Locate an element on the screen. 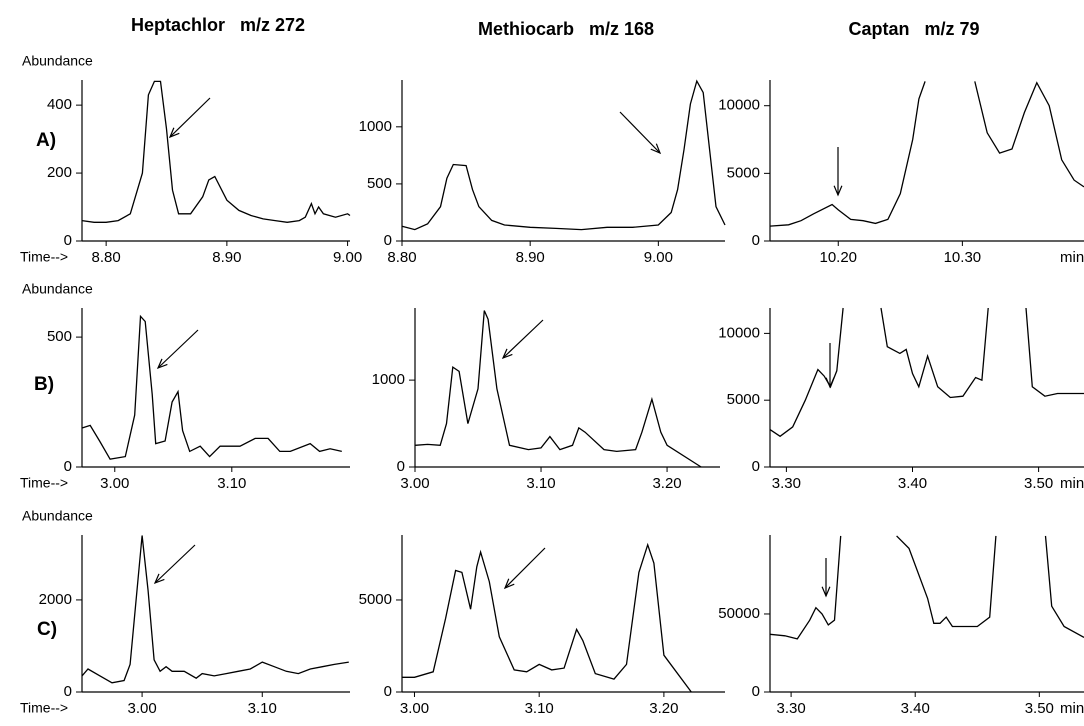 This screenshot has width=1084, height=726. x-tick-label: 10.20 is located at coordinates (838, 257).